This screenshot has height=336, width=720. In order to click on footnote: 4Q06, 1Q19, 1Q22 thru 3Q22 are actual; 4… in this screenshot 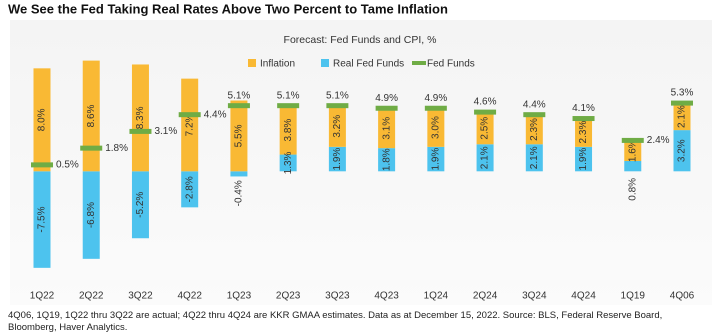, I will do `click(335, 321)`.